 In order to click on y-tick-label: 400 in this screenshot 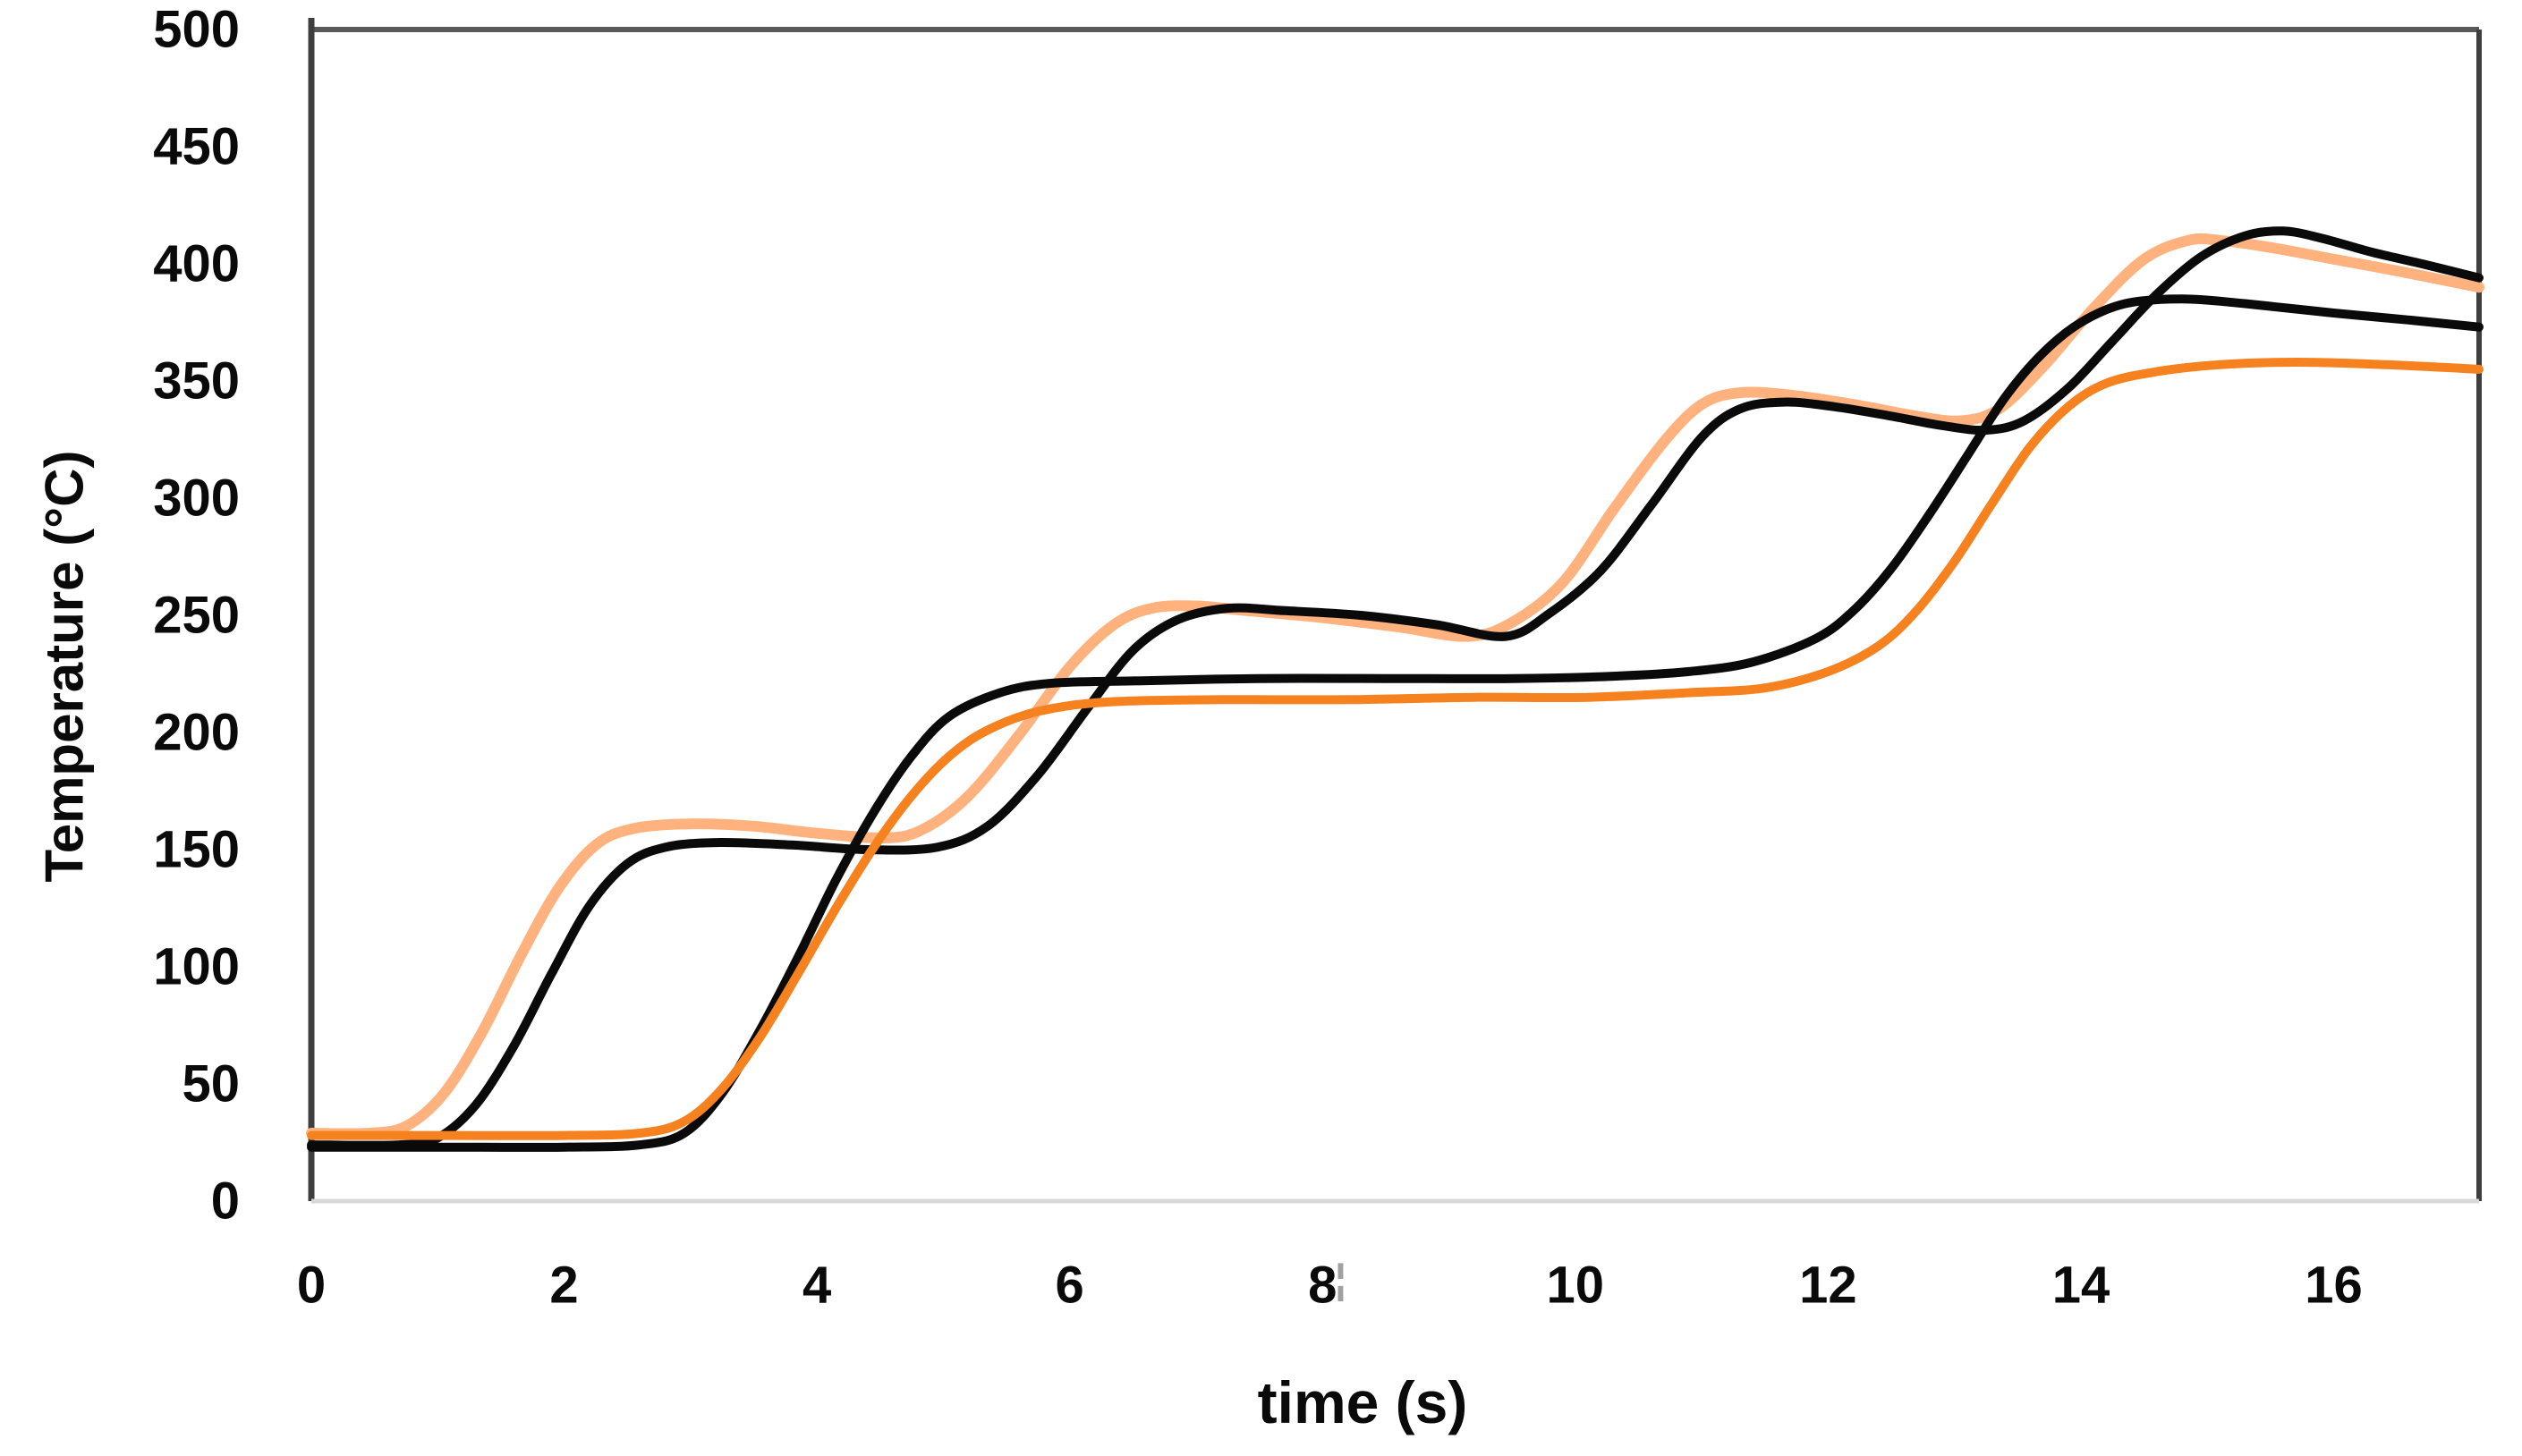, I will do `click(196, 263)`.